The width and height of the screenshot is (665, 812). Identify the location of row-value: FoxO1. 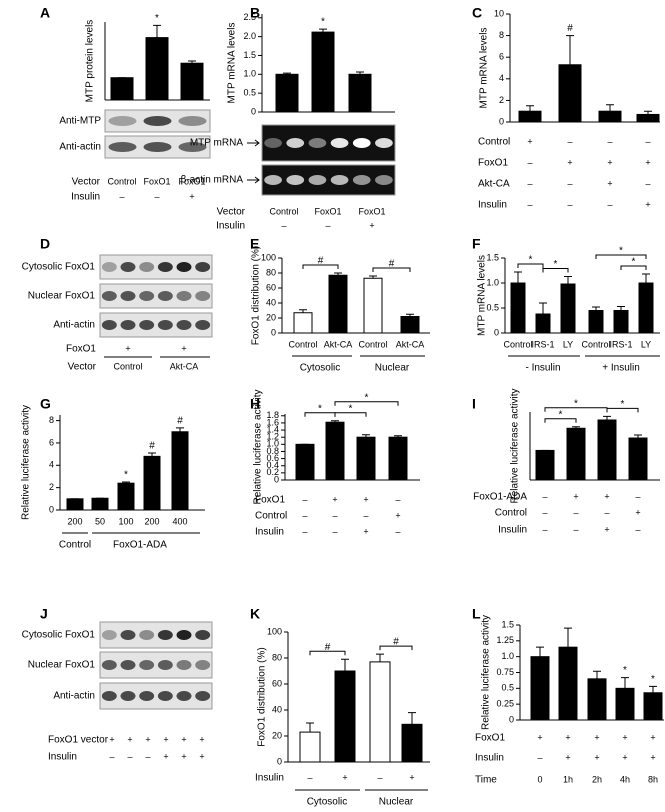
(327, 211).